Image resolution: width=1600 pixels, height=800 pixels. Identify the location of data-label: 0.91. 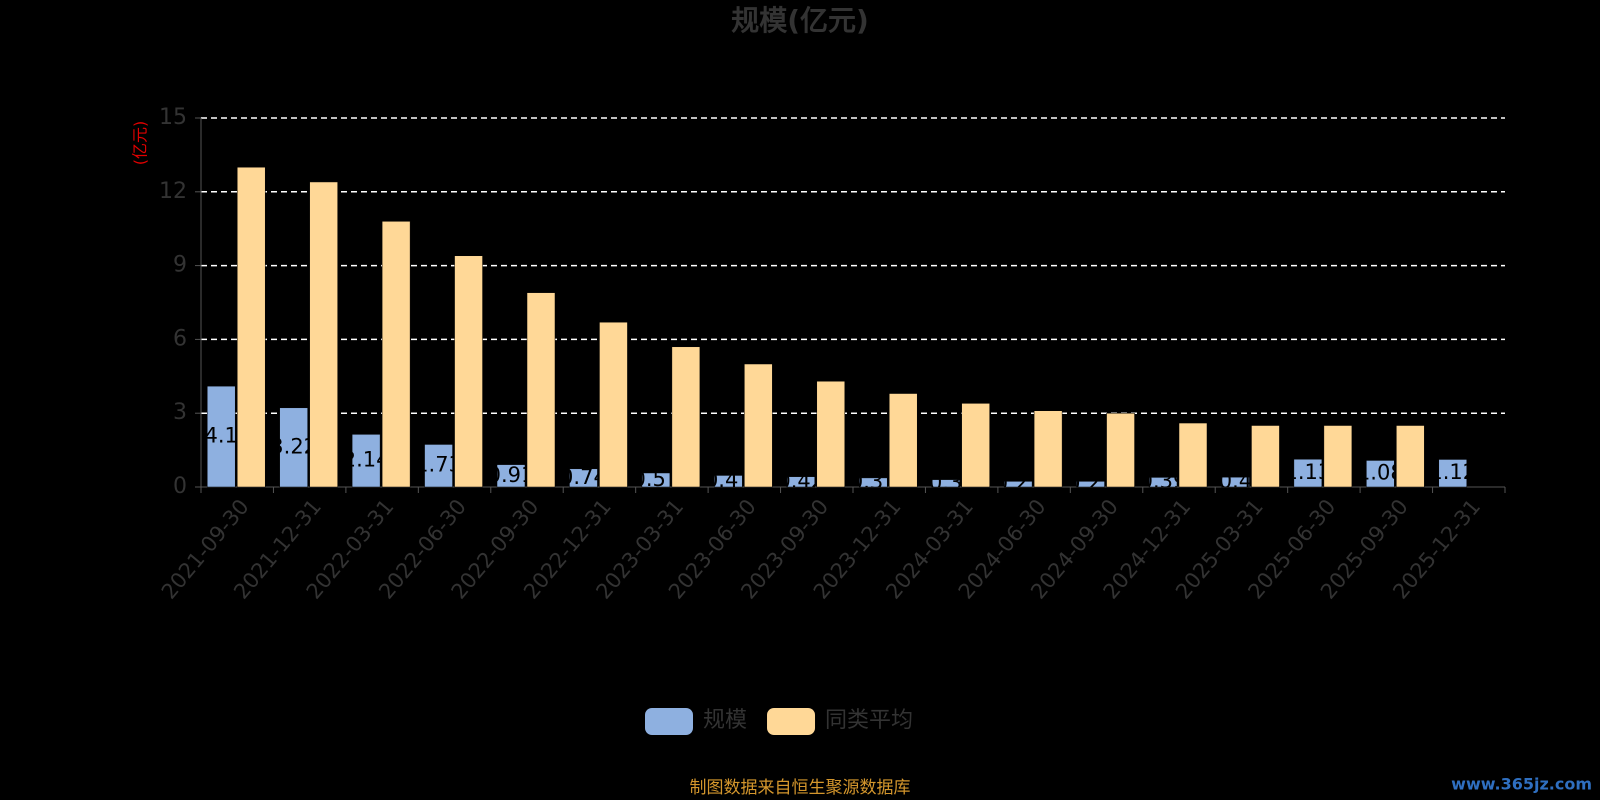
(511, 475).